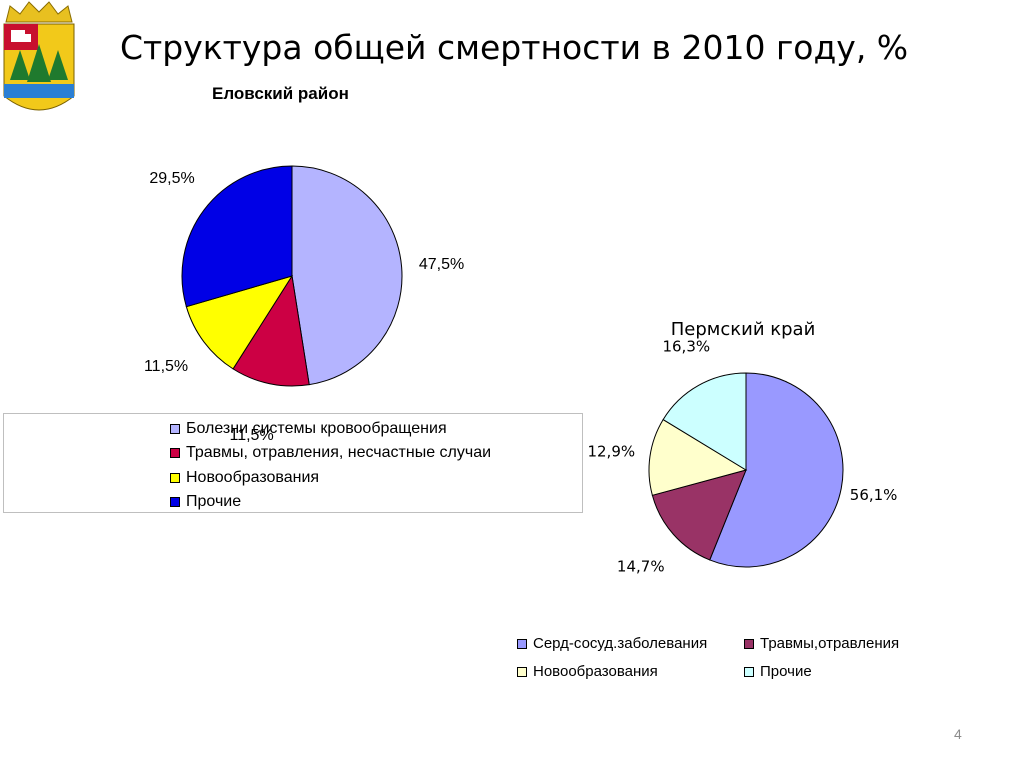  Describe the element at coordinates (271, 330) in the screenshot. I see `chart1-slice-injury` at that location.